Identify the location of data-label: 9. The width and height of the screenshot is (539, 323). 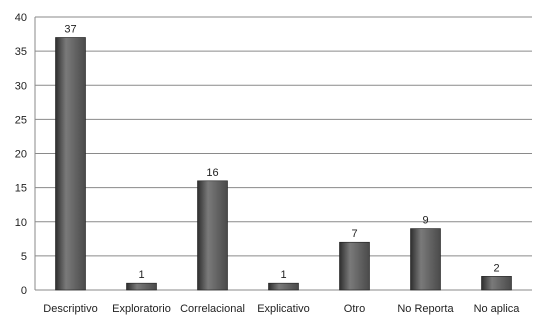
(425, 221).